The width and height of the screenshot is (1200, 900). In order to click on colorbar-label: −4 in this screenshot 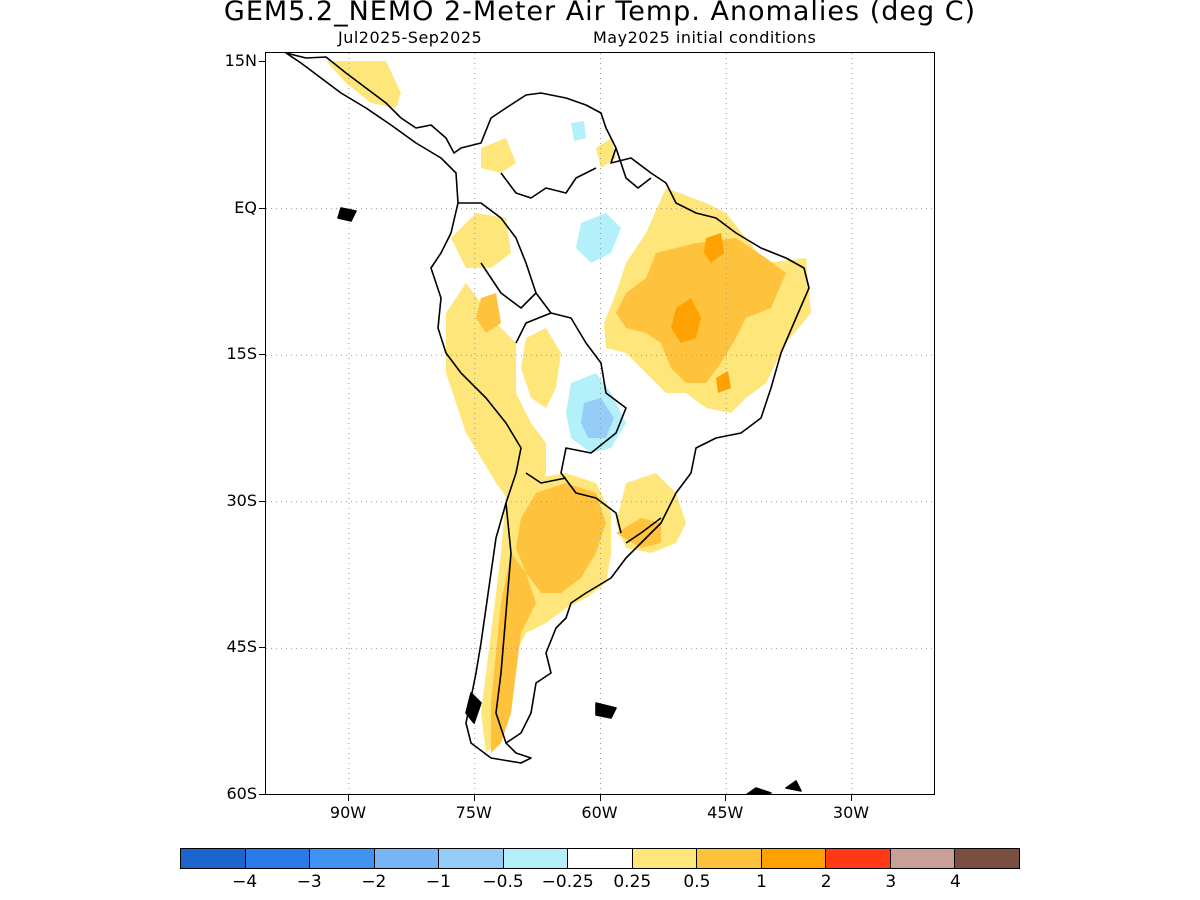, I will do `click(245, 882)`.